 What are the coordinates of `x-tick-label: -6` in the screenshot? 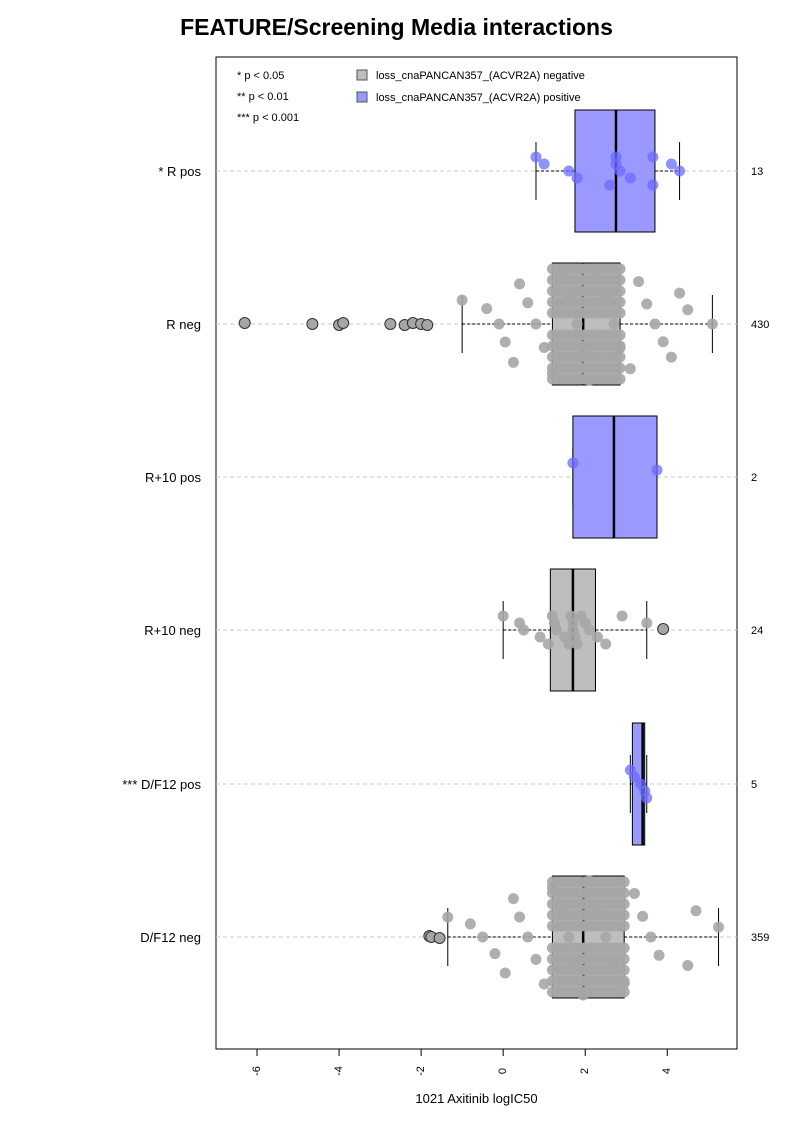 It's located at (257, 1071).